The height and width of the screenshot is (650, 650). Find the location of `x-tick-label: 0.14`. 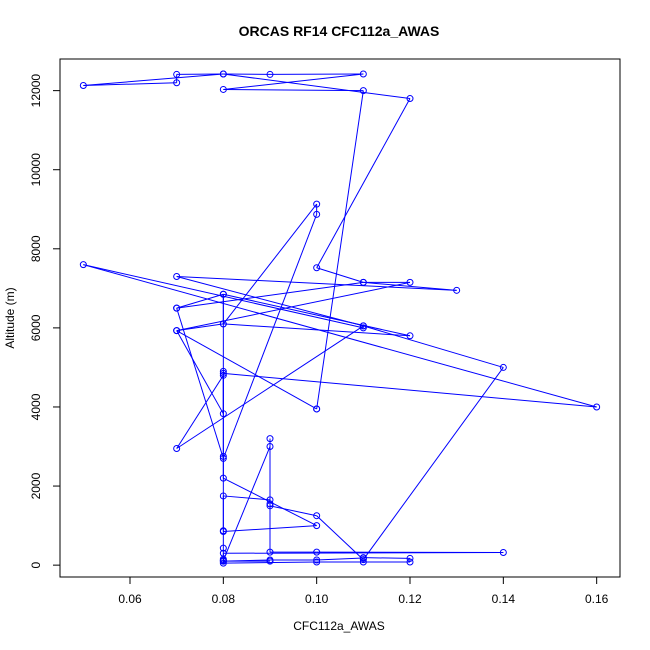

x-tick-label: 0.14 is located at coordinates (504, 599).